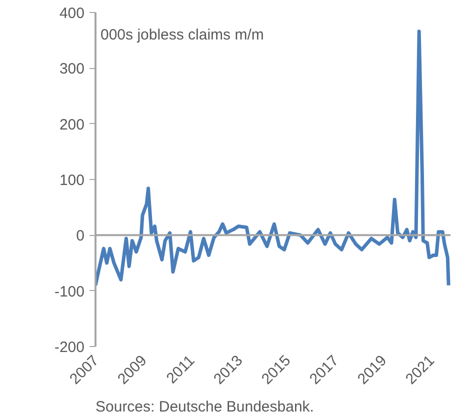 The image size is (465, 420). What do you see at coordinates (72, 180) in the screenshot?
I see `y-tick-label: 100` at bounding box center [72, 180].